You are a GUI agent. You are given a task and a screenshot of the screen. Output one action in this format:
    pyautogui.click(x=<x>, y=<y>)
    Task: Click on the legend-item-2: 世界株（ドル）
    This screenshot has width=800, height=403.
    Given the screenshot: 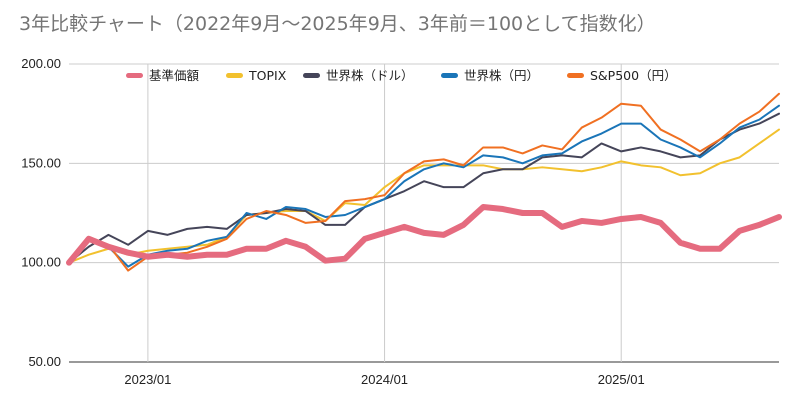 What is the action you would take?
    pyautogui.click(x=358, y=75)
    